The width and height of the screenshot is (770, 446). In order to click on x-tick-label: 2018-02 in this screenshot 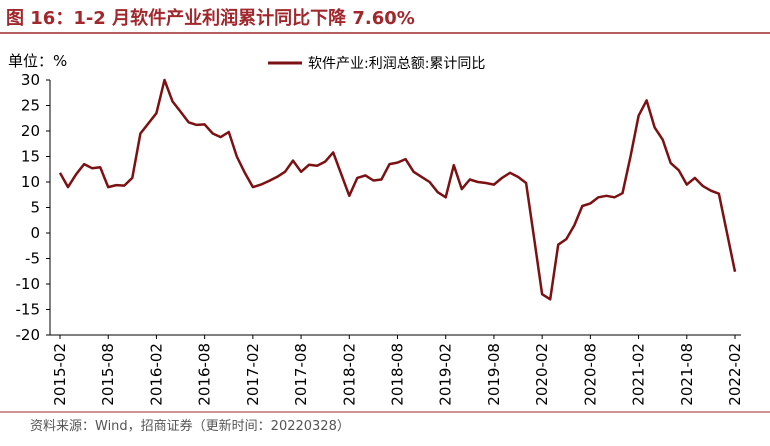, I will do `click(349, 374)`.